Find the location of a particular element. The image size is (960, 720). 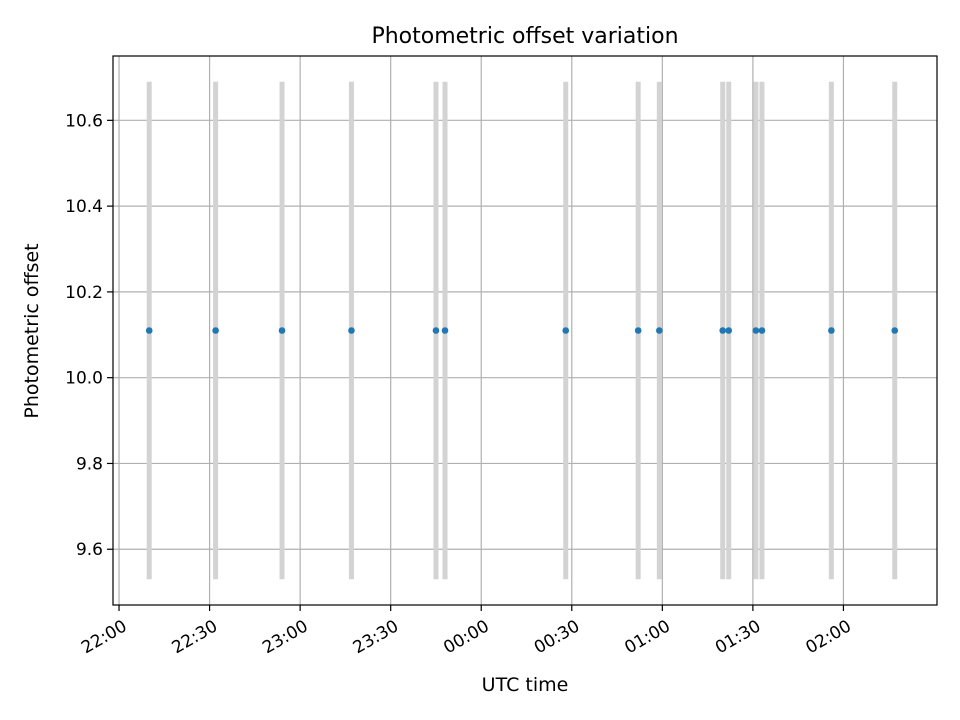

x-axis-label: UTC time is located at coordinates (525, 685).